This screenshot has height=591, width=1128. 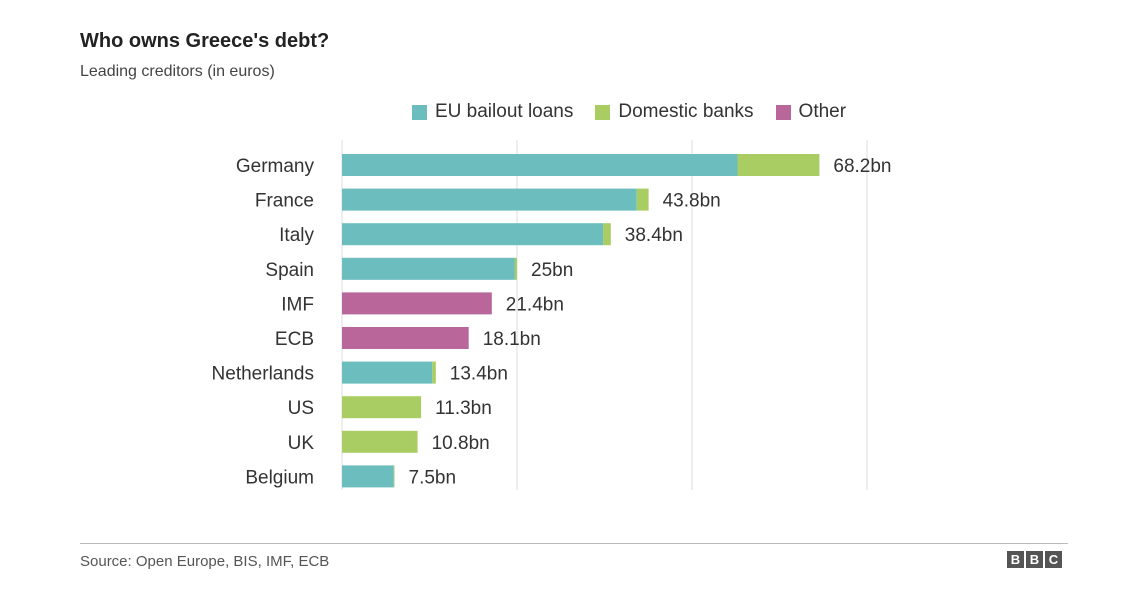 I want to click on category-label: IMF, so click(x=297, y=304).